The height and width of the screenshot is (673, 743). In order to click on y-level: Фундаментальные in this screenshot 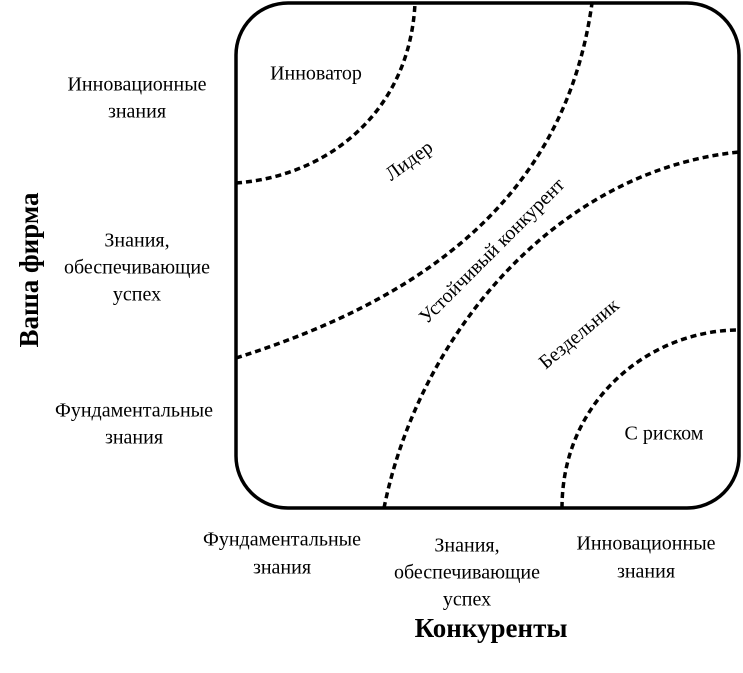, I will do `click(134, 411)`.